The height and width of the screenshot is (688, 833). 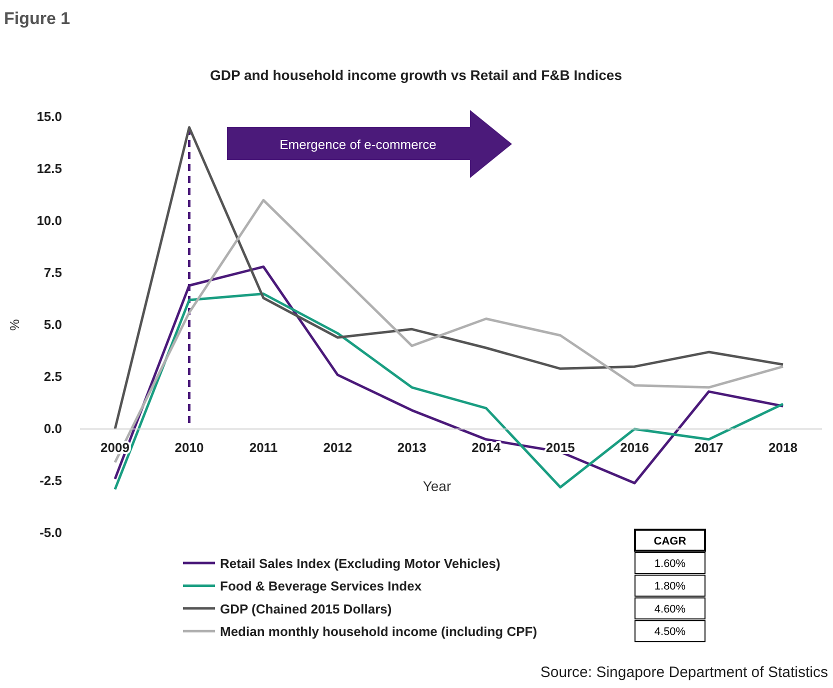 I want to click on x-tick-label: 2011, so click(x=263, y=448).